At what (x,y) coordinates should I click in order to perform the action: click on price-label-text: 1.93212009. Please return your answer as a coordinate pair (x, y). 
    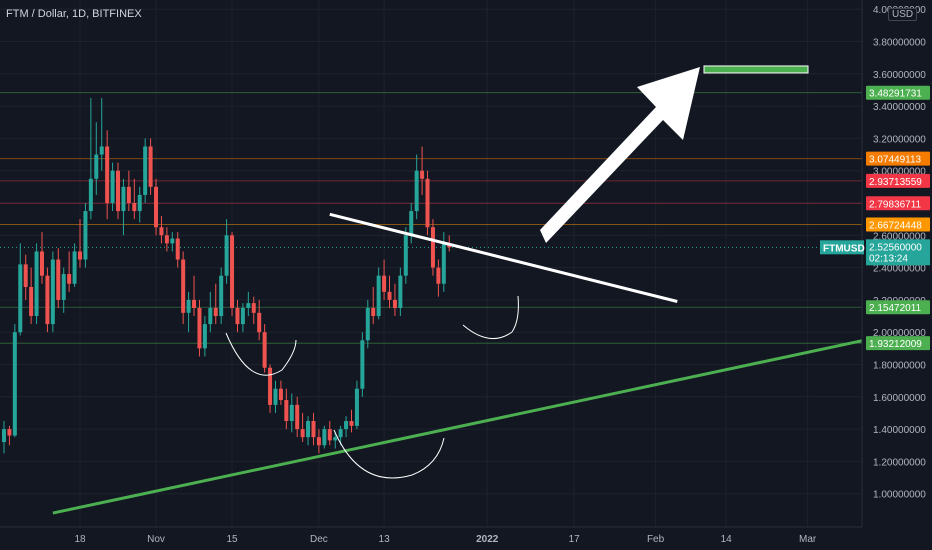
    Looking at the image, I should click on (895, 344).